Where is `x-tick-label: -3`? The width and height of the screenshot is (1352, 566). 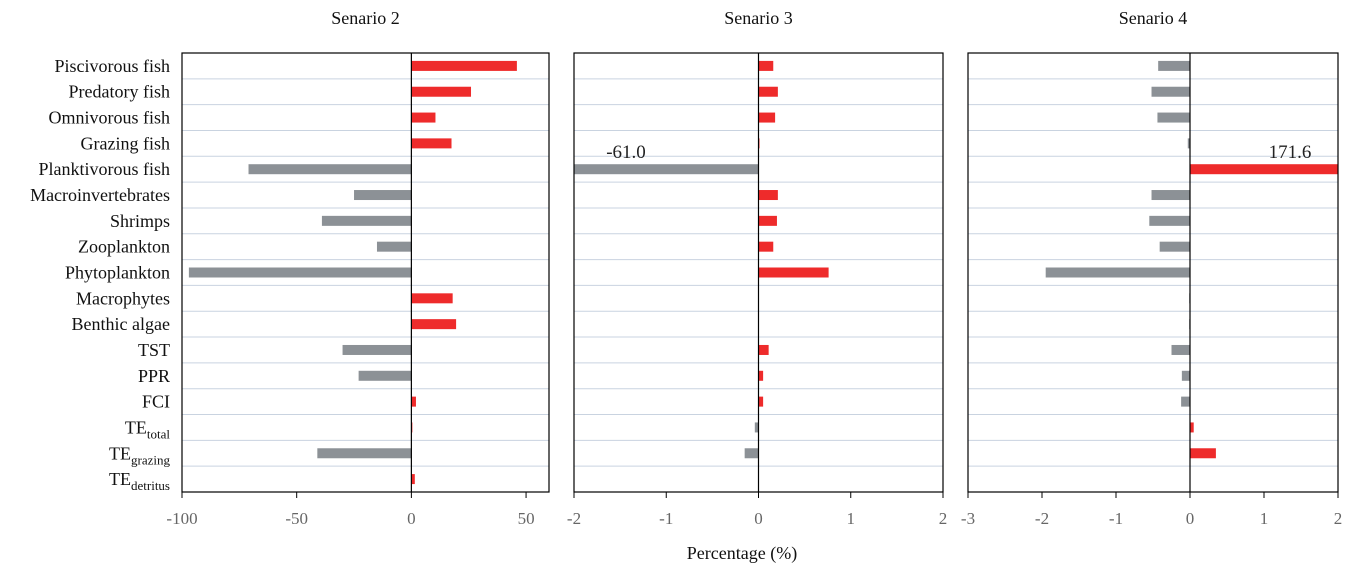 x-tick-label: -3 is located at coordinates (968, 518).